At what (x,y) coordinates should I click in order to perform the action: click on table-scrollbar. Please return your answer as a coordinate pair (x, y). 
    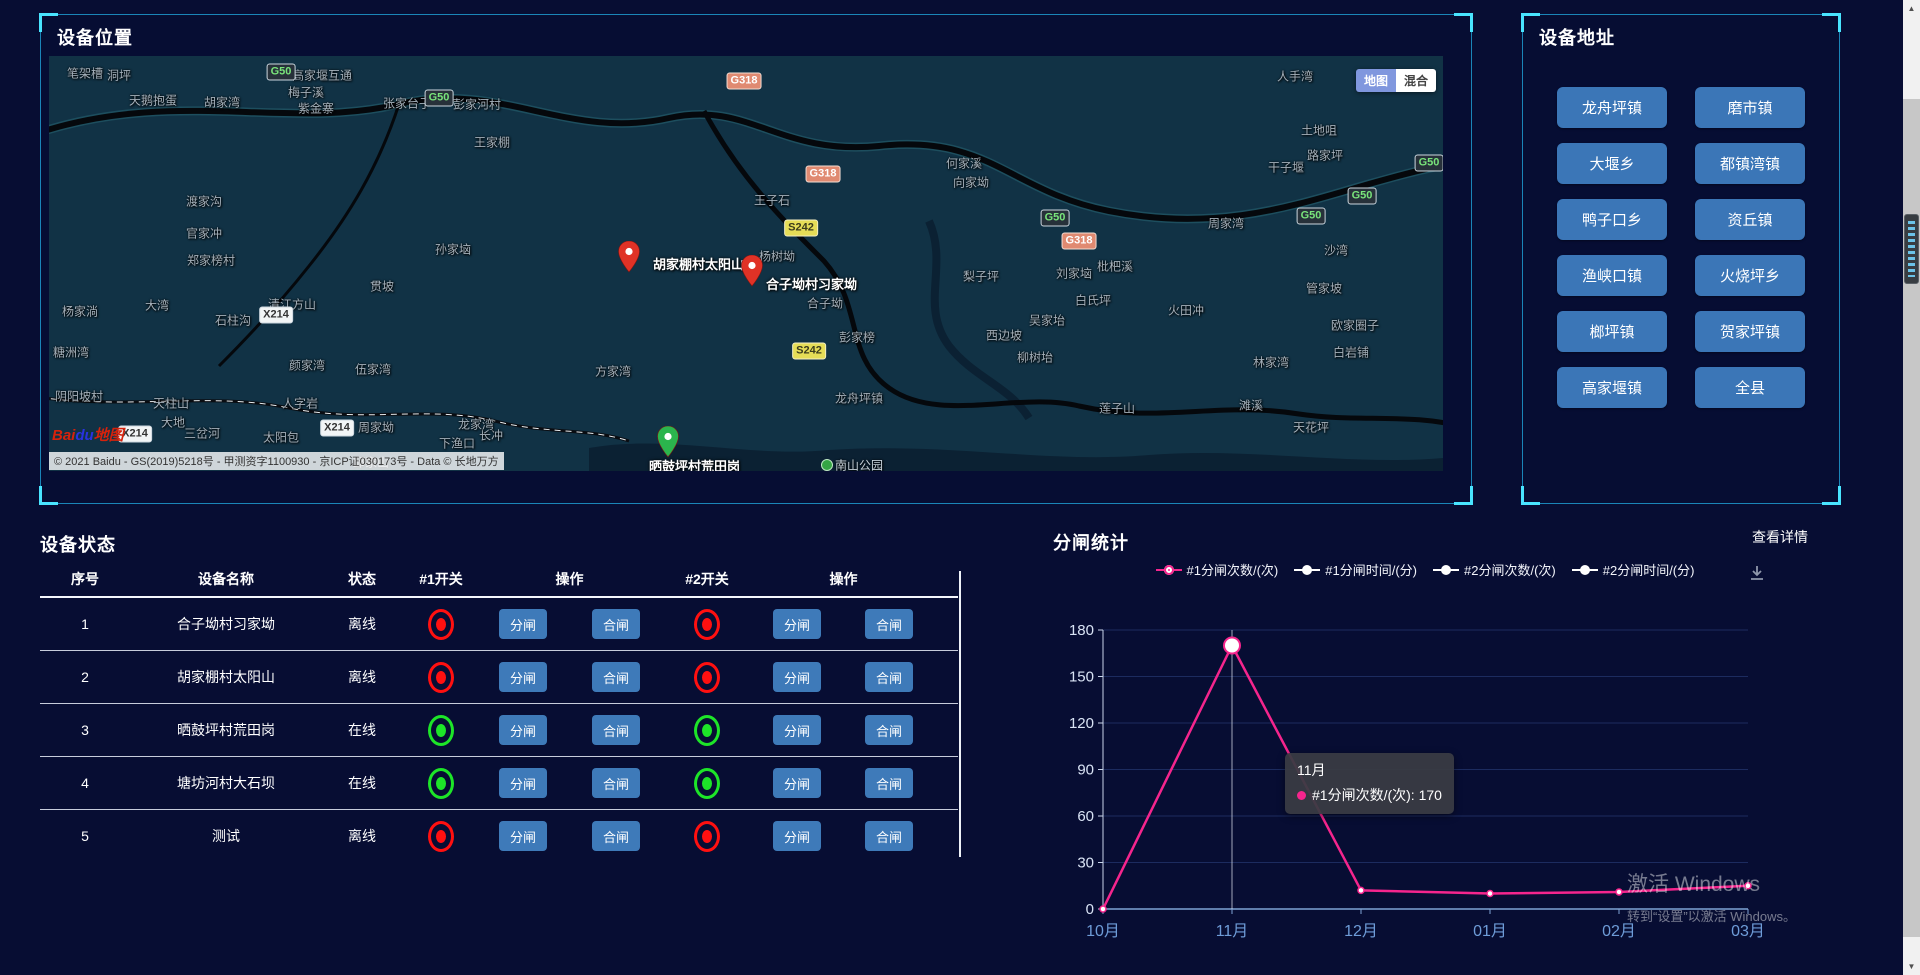
    Looking at the image, I should click on (960, 714).